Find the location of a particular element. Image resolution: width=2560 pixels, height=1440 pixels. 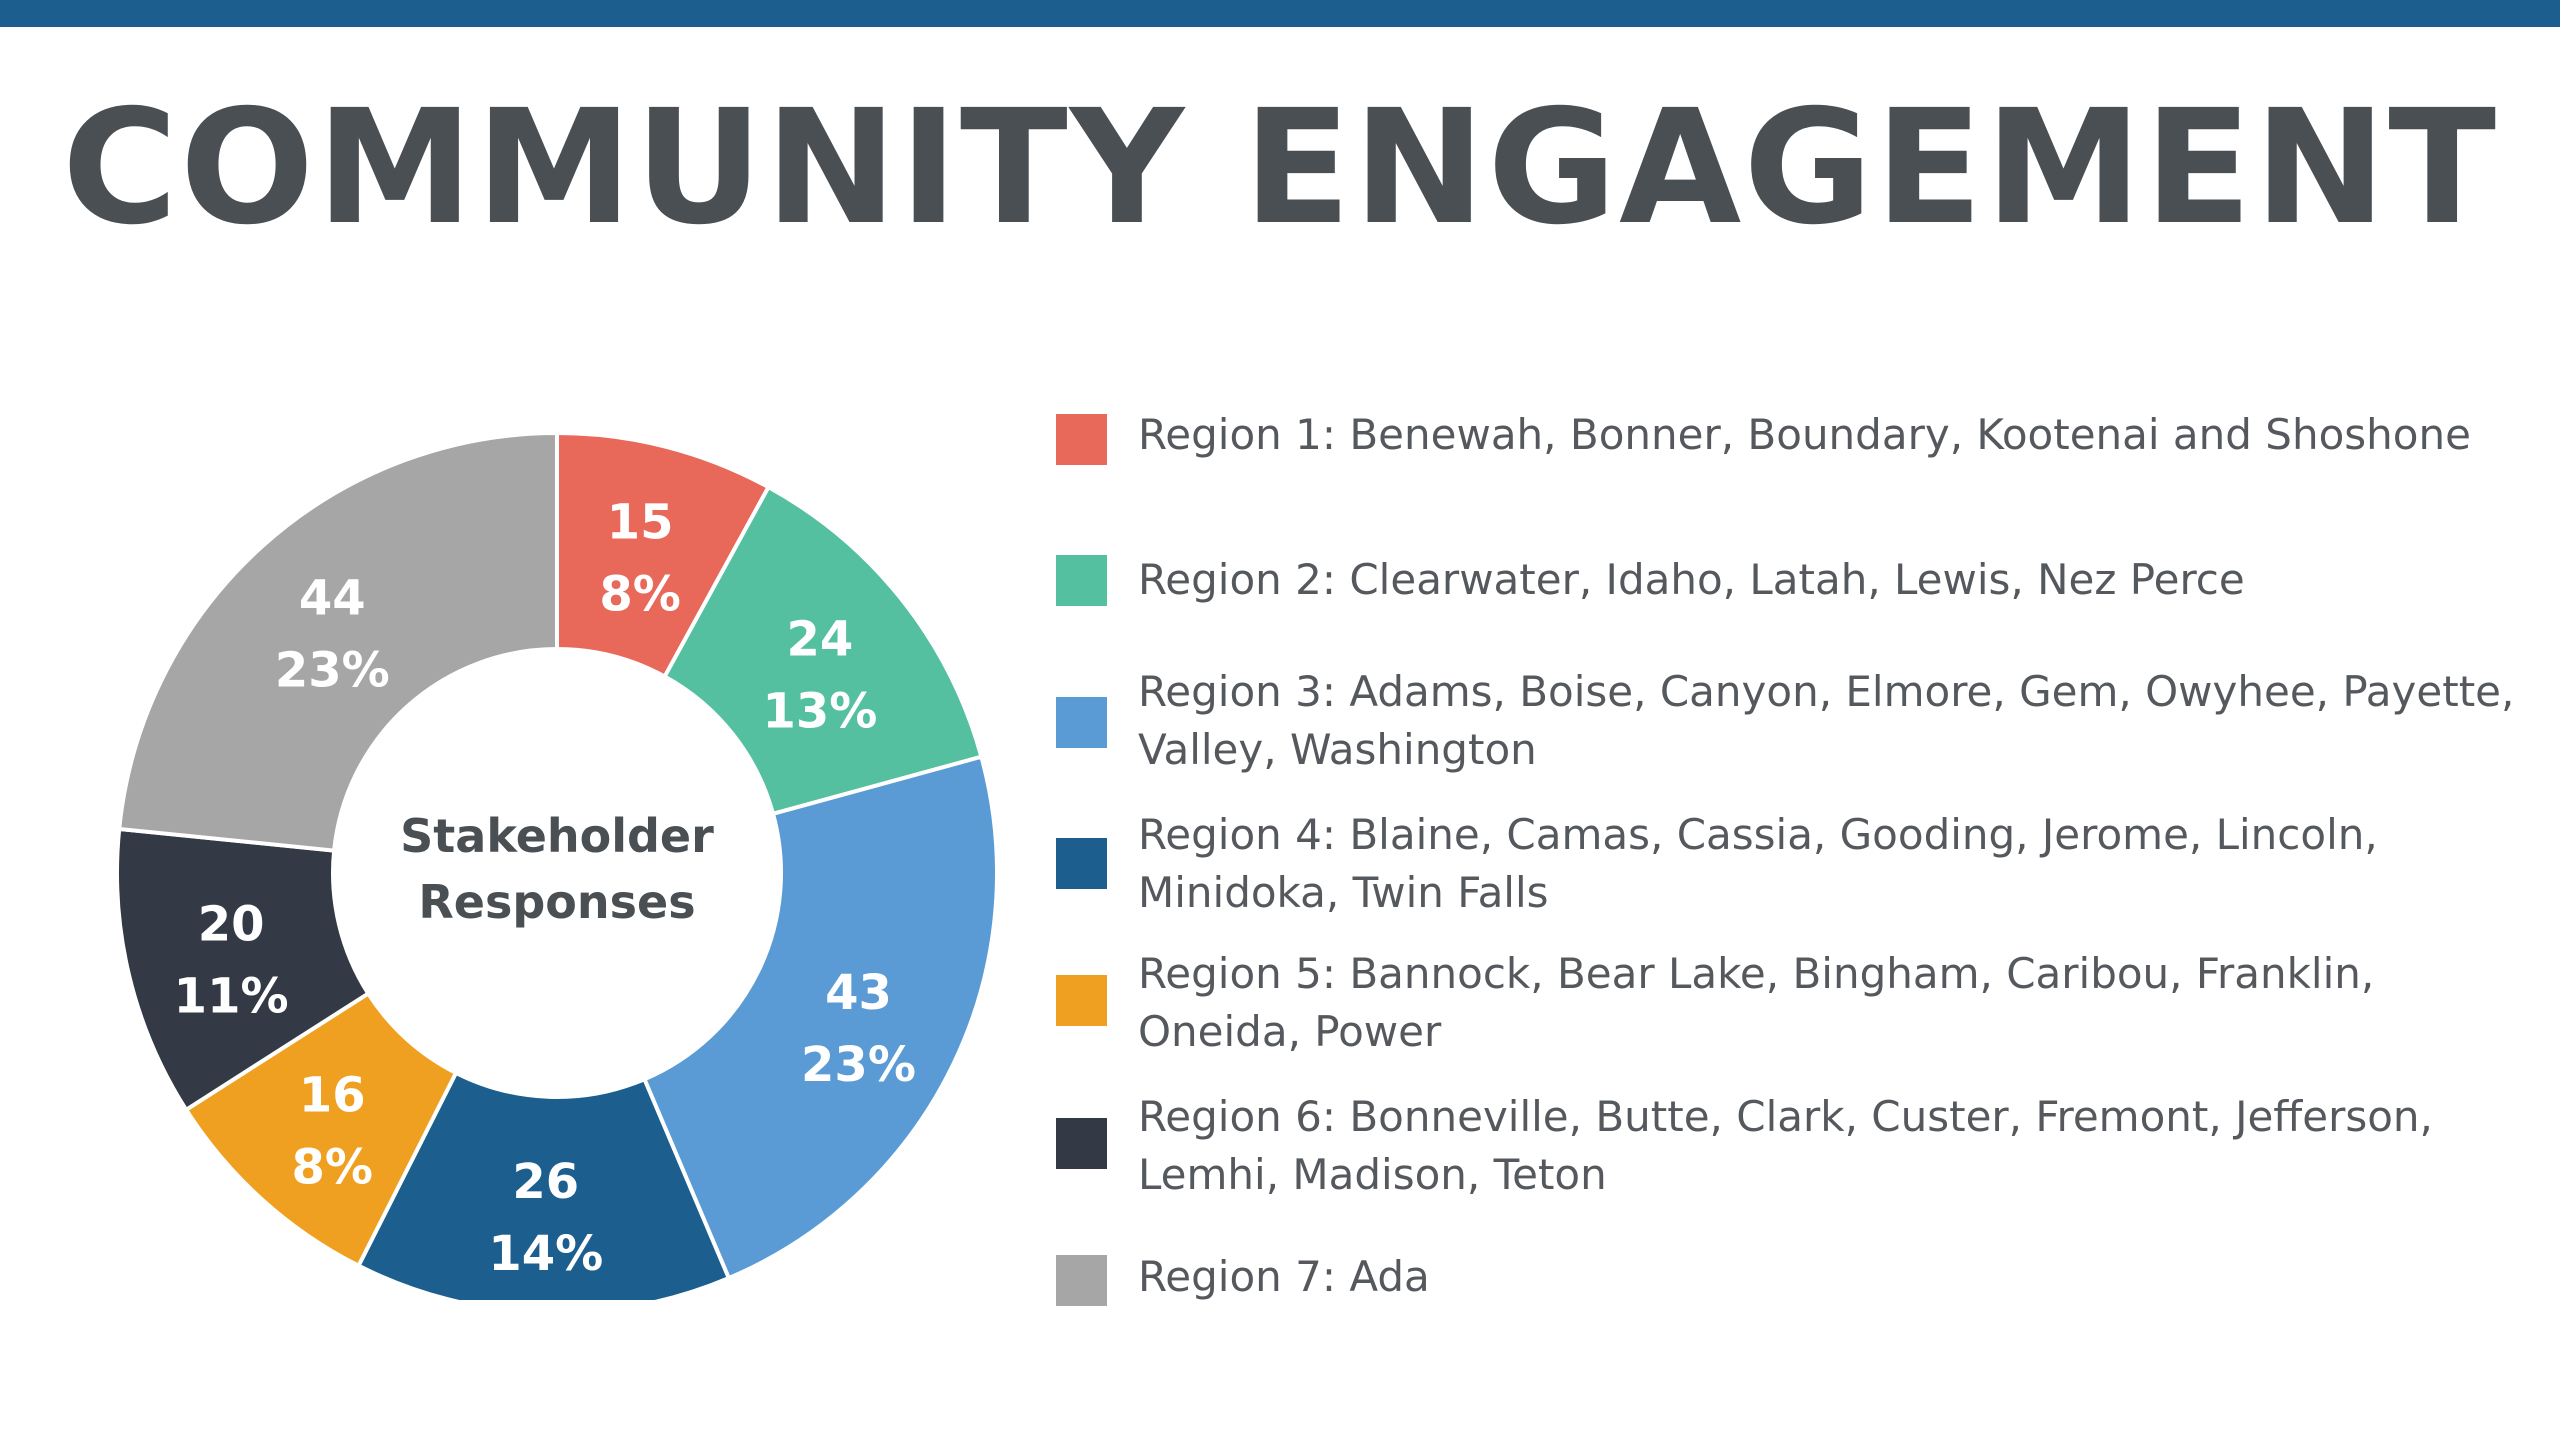

center-label-line-2: Responses is located at coordinates (556, 902).